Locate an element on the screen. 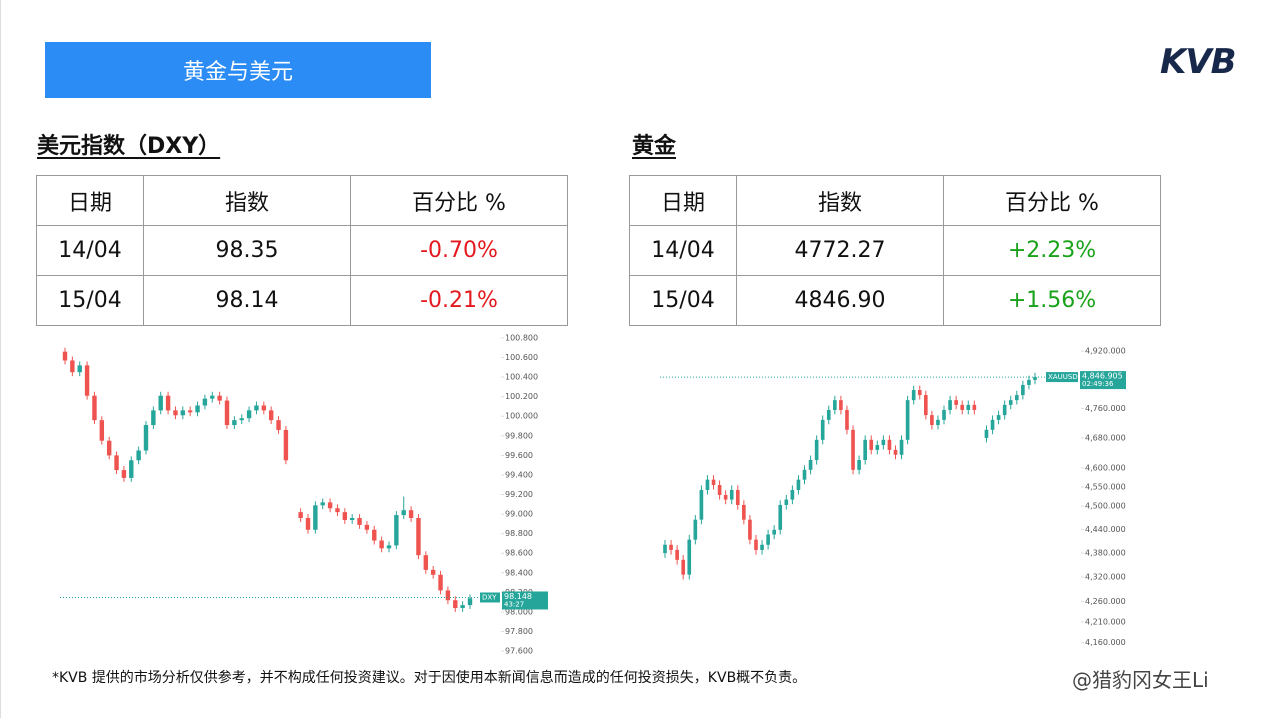  y-tick-label: 4,600.000 is located at coordinates (1105, 467).